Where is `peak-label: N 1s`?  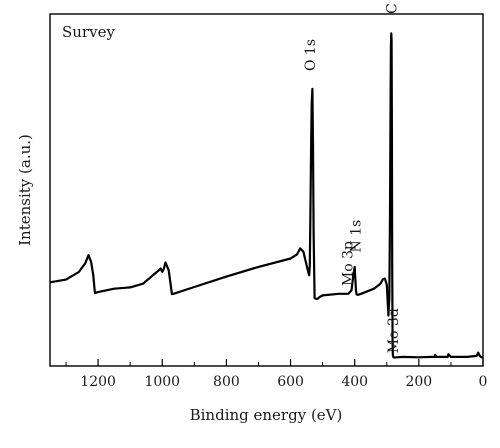 peak-label: N 1s is located at coordinates (356, 236).